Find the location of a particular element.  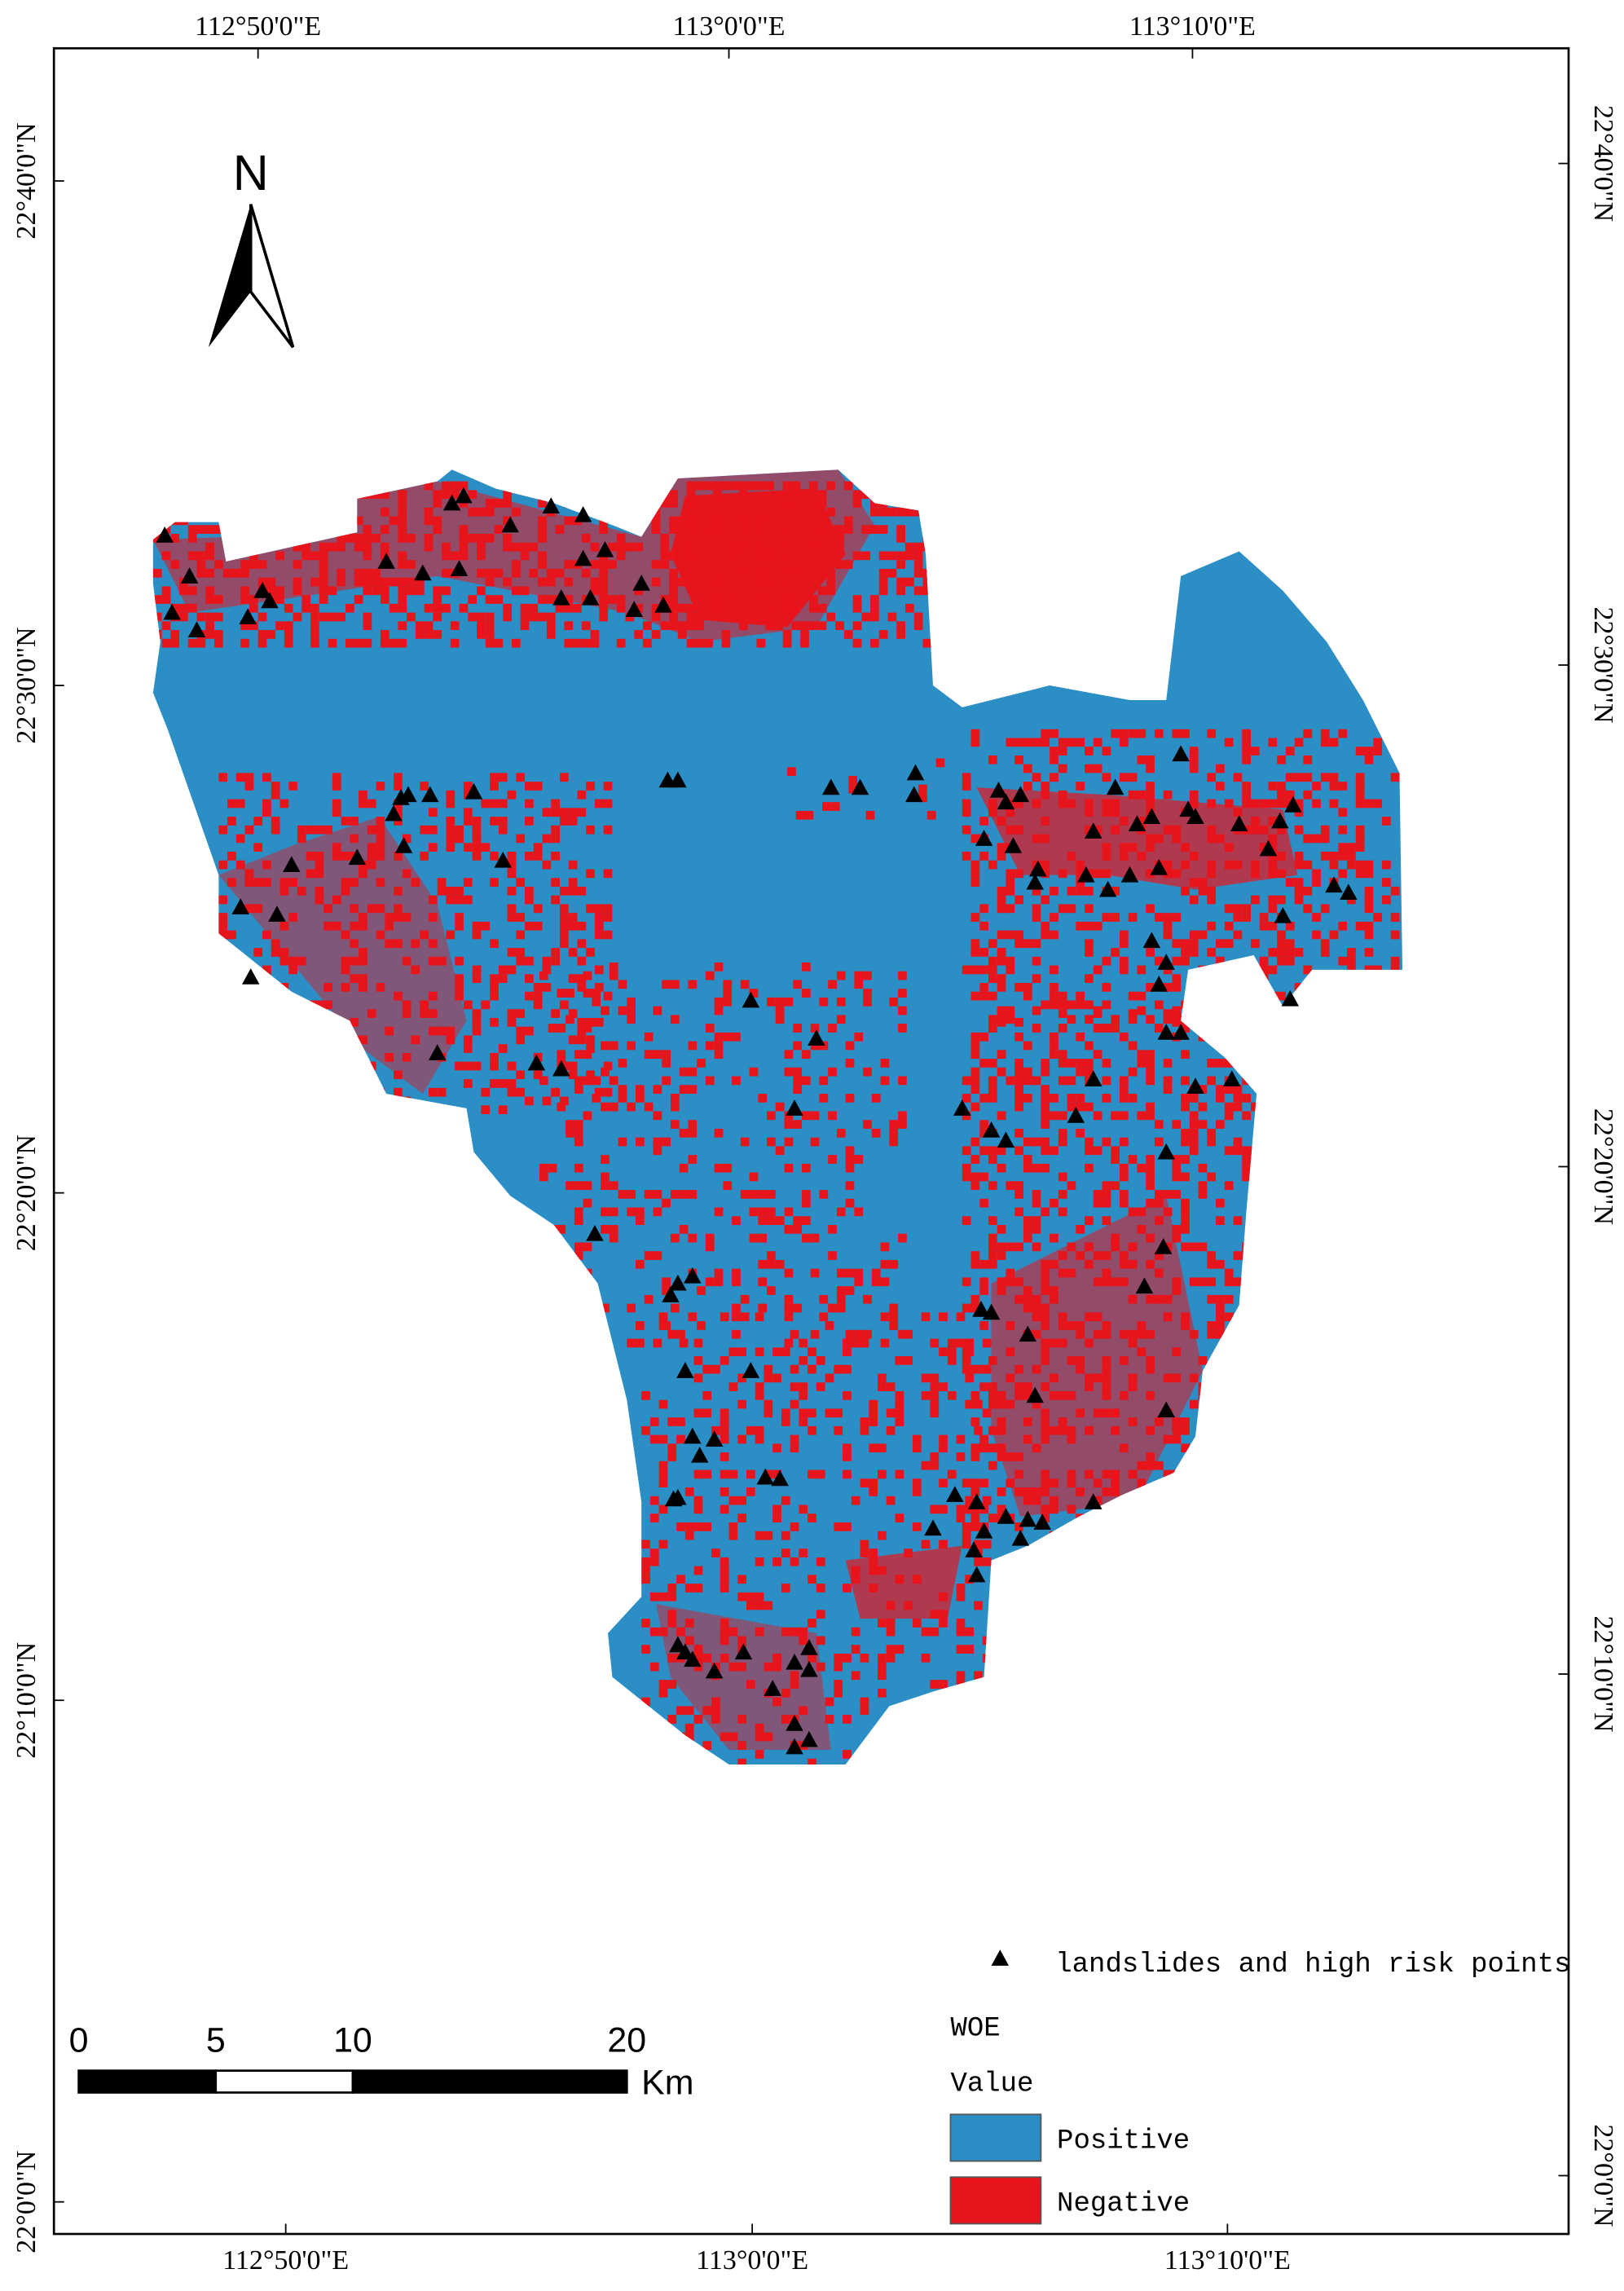

bottom-coord-label: 113°10'0"E is located at coordinates (1227, 2260).